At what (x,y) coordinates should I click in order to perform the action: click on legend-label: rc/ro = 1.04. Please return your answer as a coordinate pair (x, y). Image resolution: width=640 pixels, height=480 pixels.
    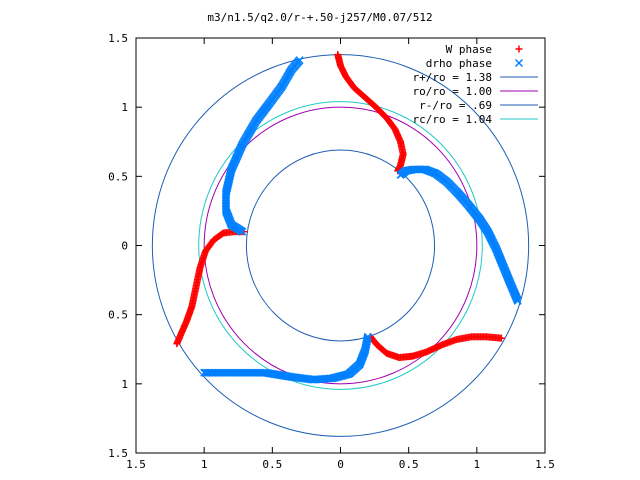
    Looking at the image, I should click on (453, 119).